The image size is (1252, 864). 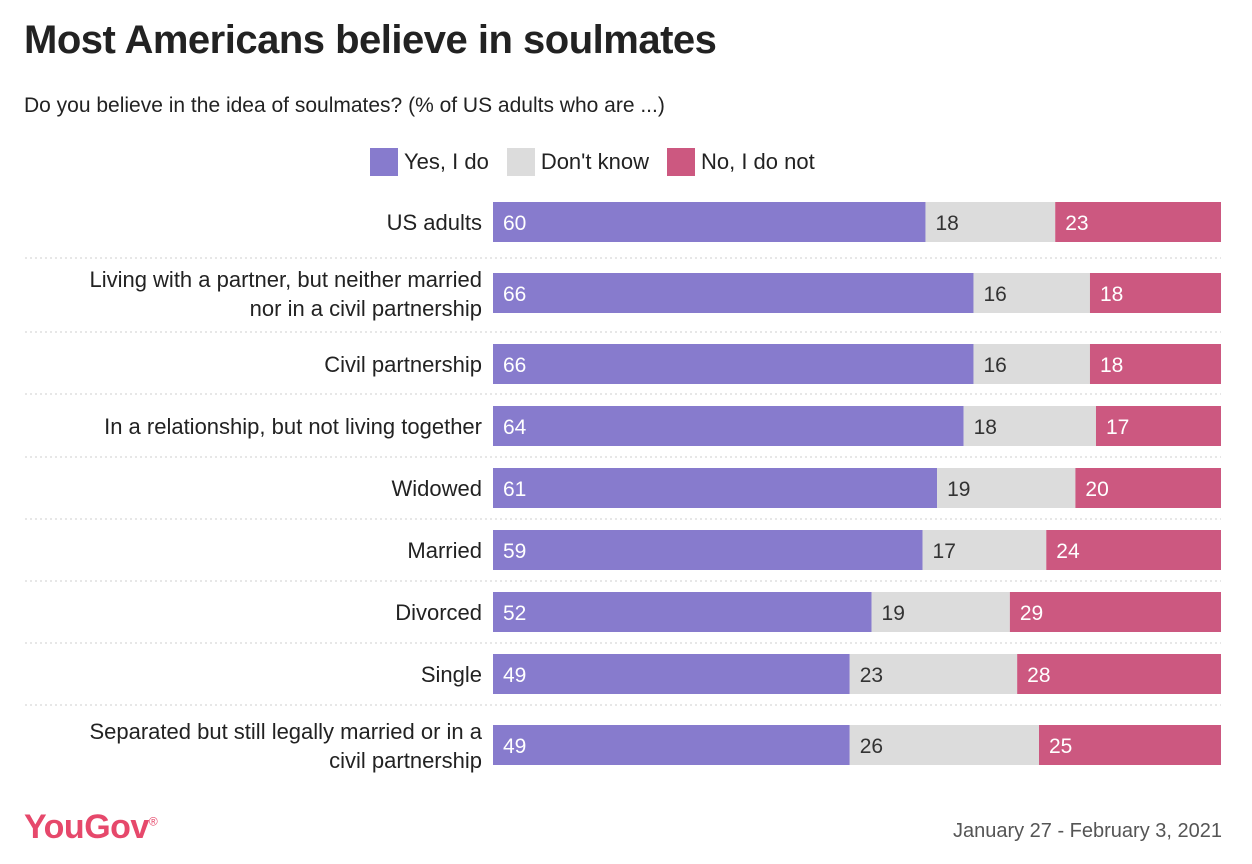 What do you see at coordinates (1060, 746) in the screenshot?
I see `data-label-no: 25` at bounding box center [1060, 746].